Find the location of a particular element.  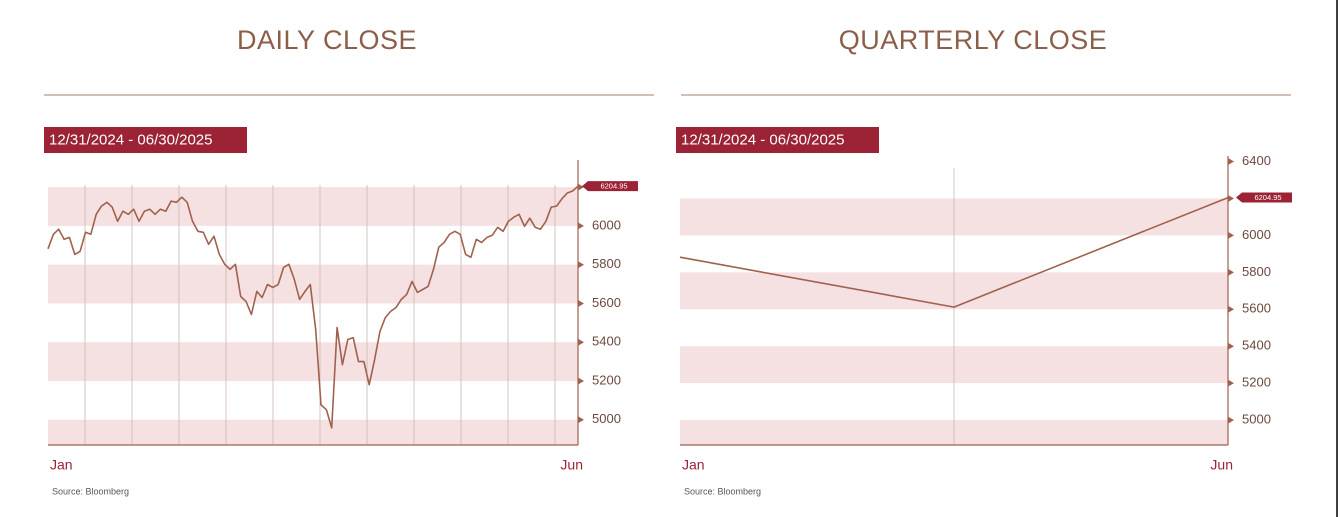

chart-title: QUARTERLY CLOSE is located at coordinates (973, 40).